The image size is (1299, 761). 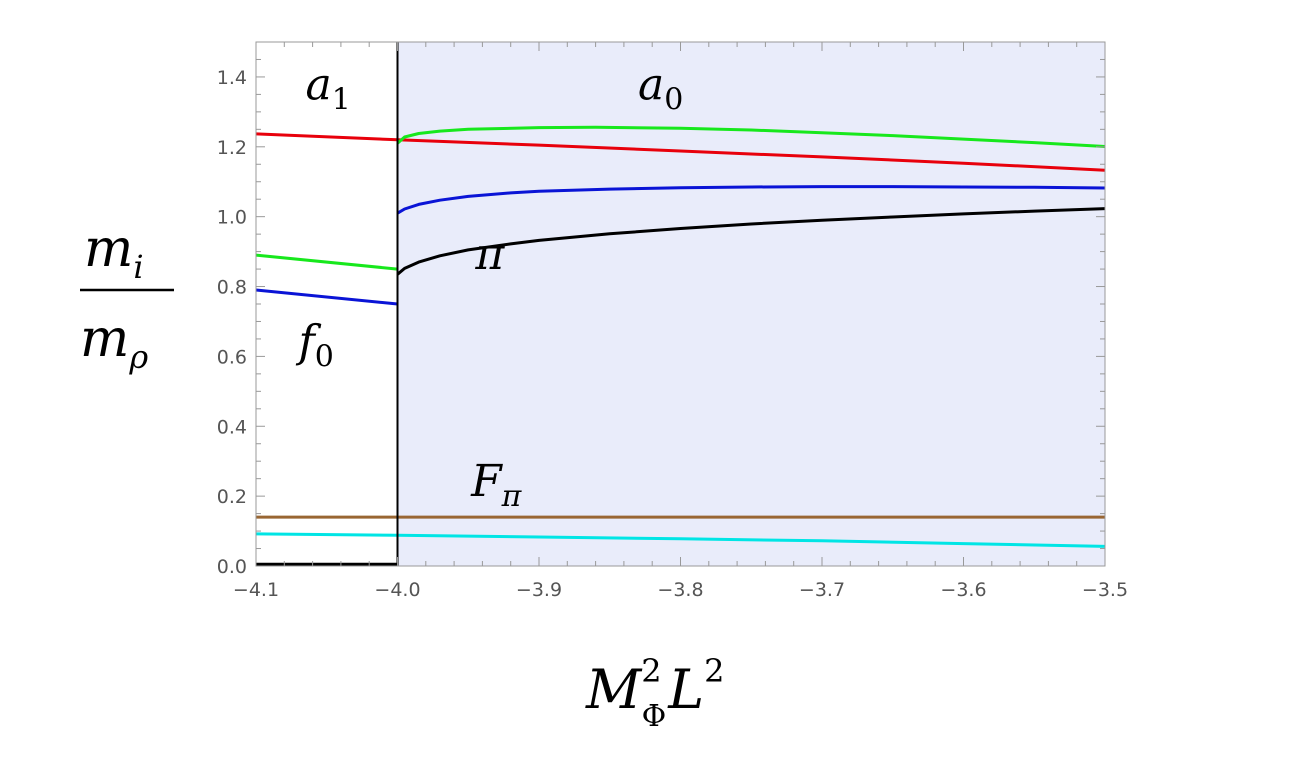 What do you see at coordinates (654, 693) in the screenshot?
I see `x-axis-label: M2 ΦL2` at bounding box center [654, 693].